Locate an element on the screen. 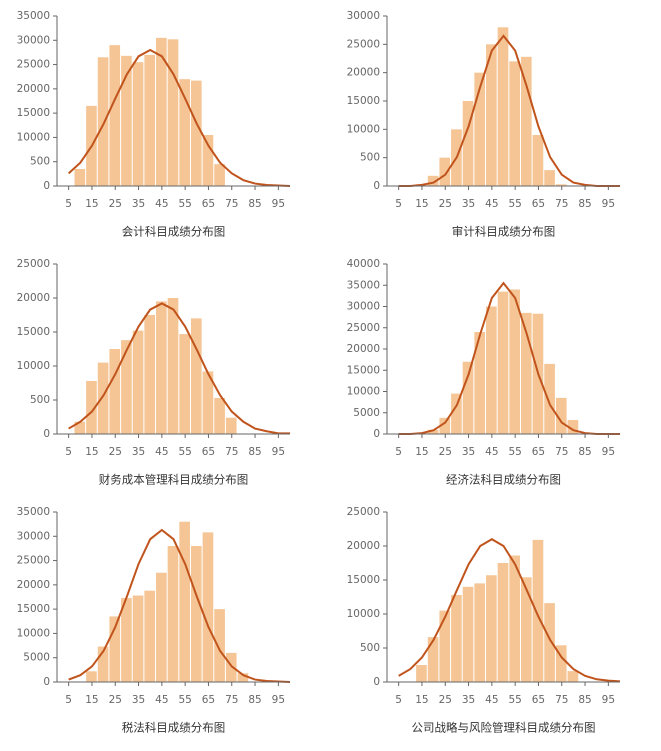 The height and width of the screenshot is (751, 661). y-tick-label: 35000 is located at coordinates (363, 285).